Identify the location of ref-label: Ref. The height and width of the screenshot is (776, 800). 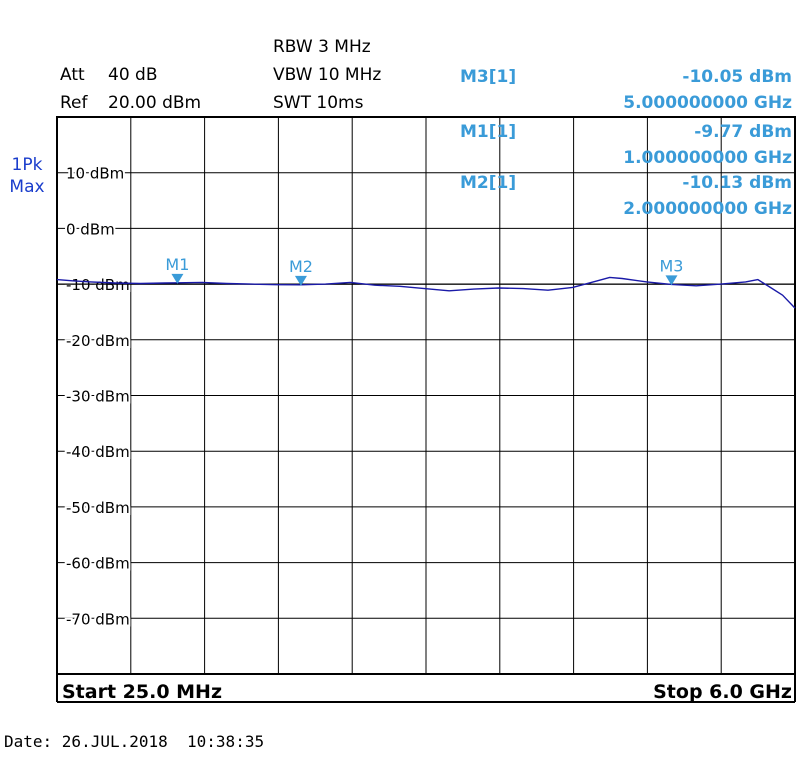
(74, 103).